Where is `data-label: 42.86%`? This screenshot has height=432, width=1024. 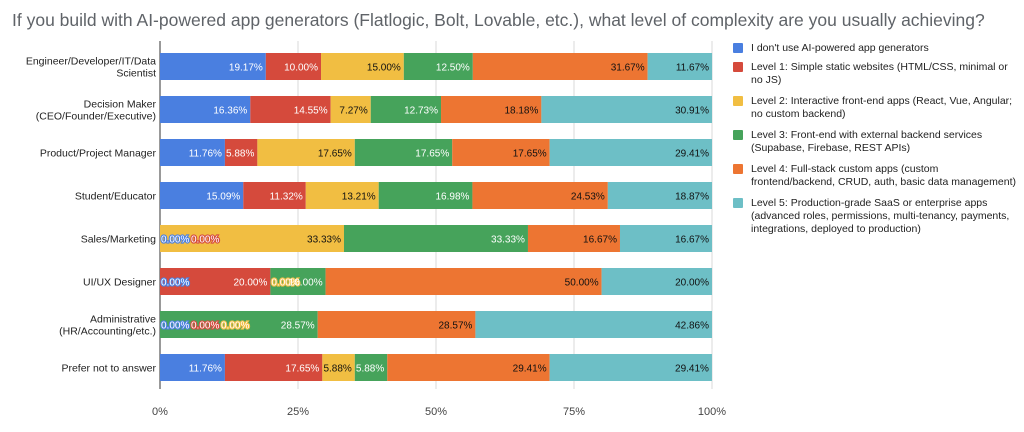
data-label: 42.86% is located at coordinates (692, 325).